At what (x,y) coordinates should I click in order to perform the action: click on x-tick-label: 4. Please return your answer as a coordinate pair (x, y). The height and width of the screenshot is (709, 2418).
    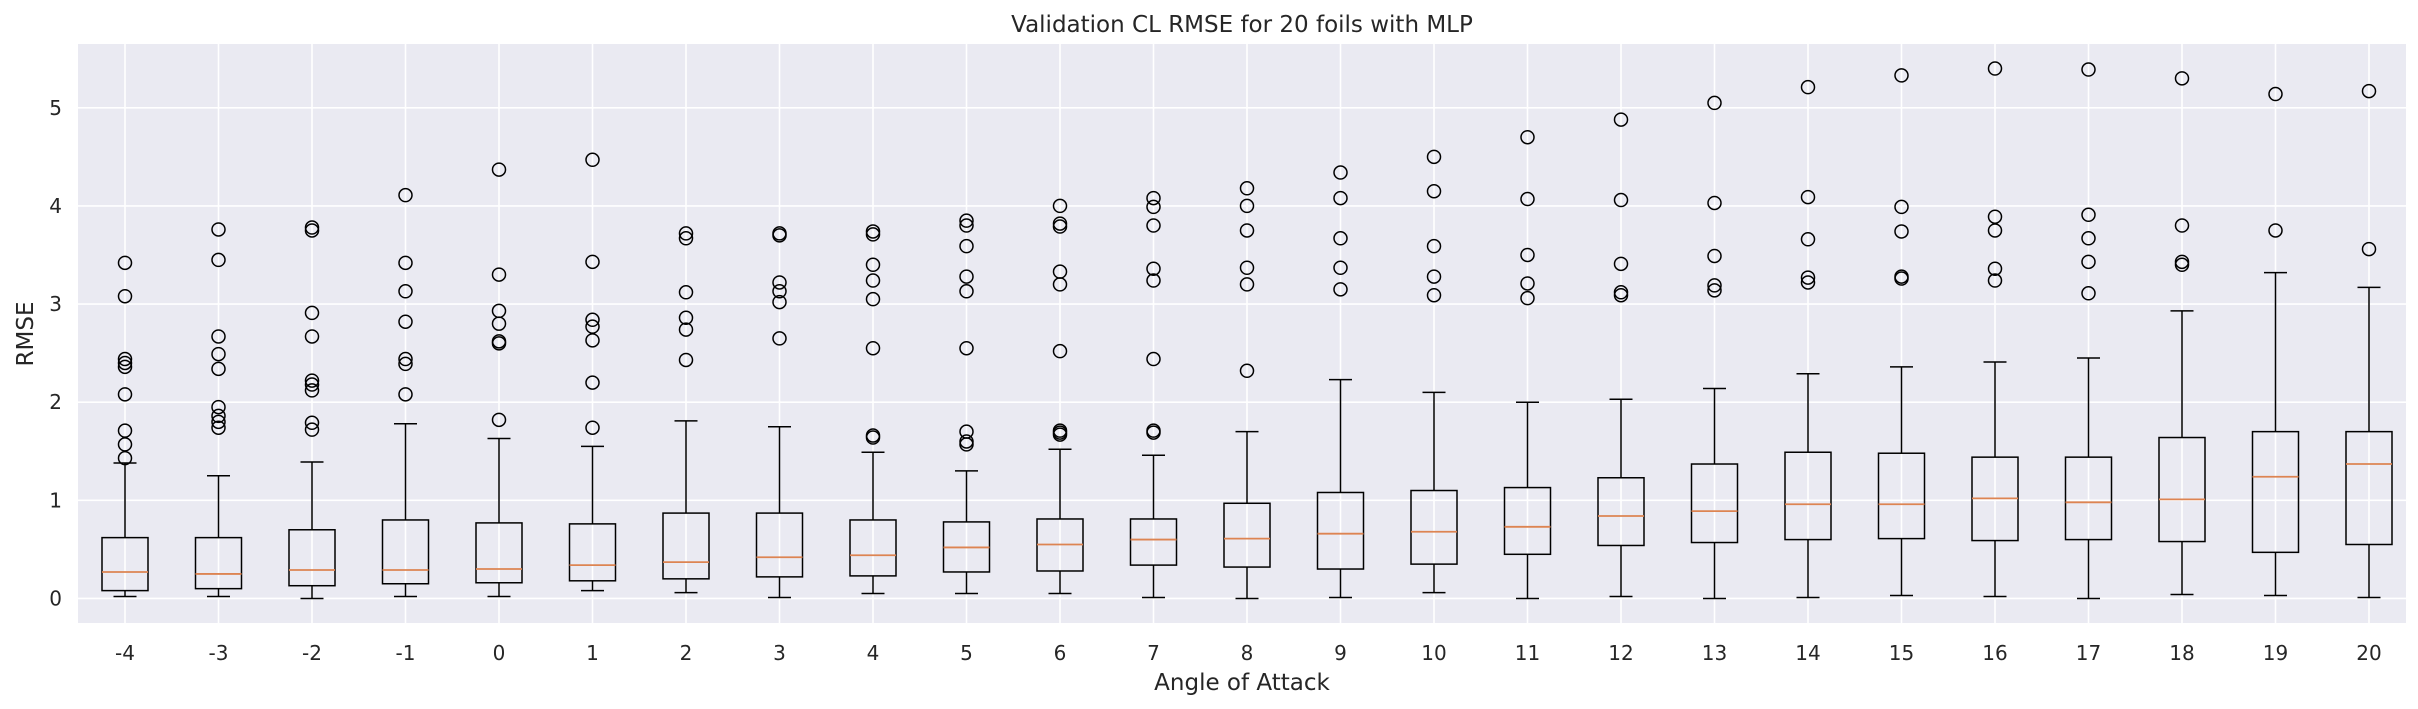
    Looking at the image, I should click on (873, 653).